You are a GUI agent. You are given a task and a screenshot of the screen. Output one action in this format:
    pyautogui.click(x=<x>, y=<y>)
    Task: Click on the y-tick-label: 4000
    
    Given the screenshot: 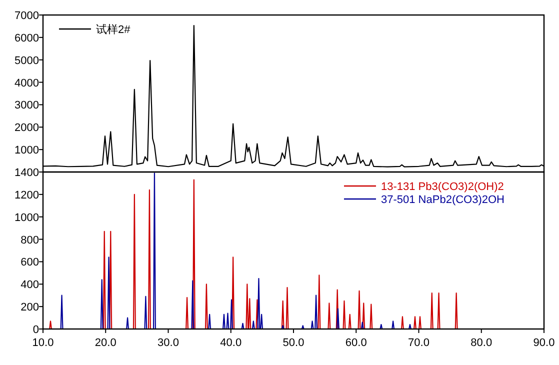 What is the action you would take?
    pyautogui.click(x=26, y=83)
    